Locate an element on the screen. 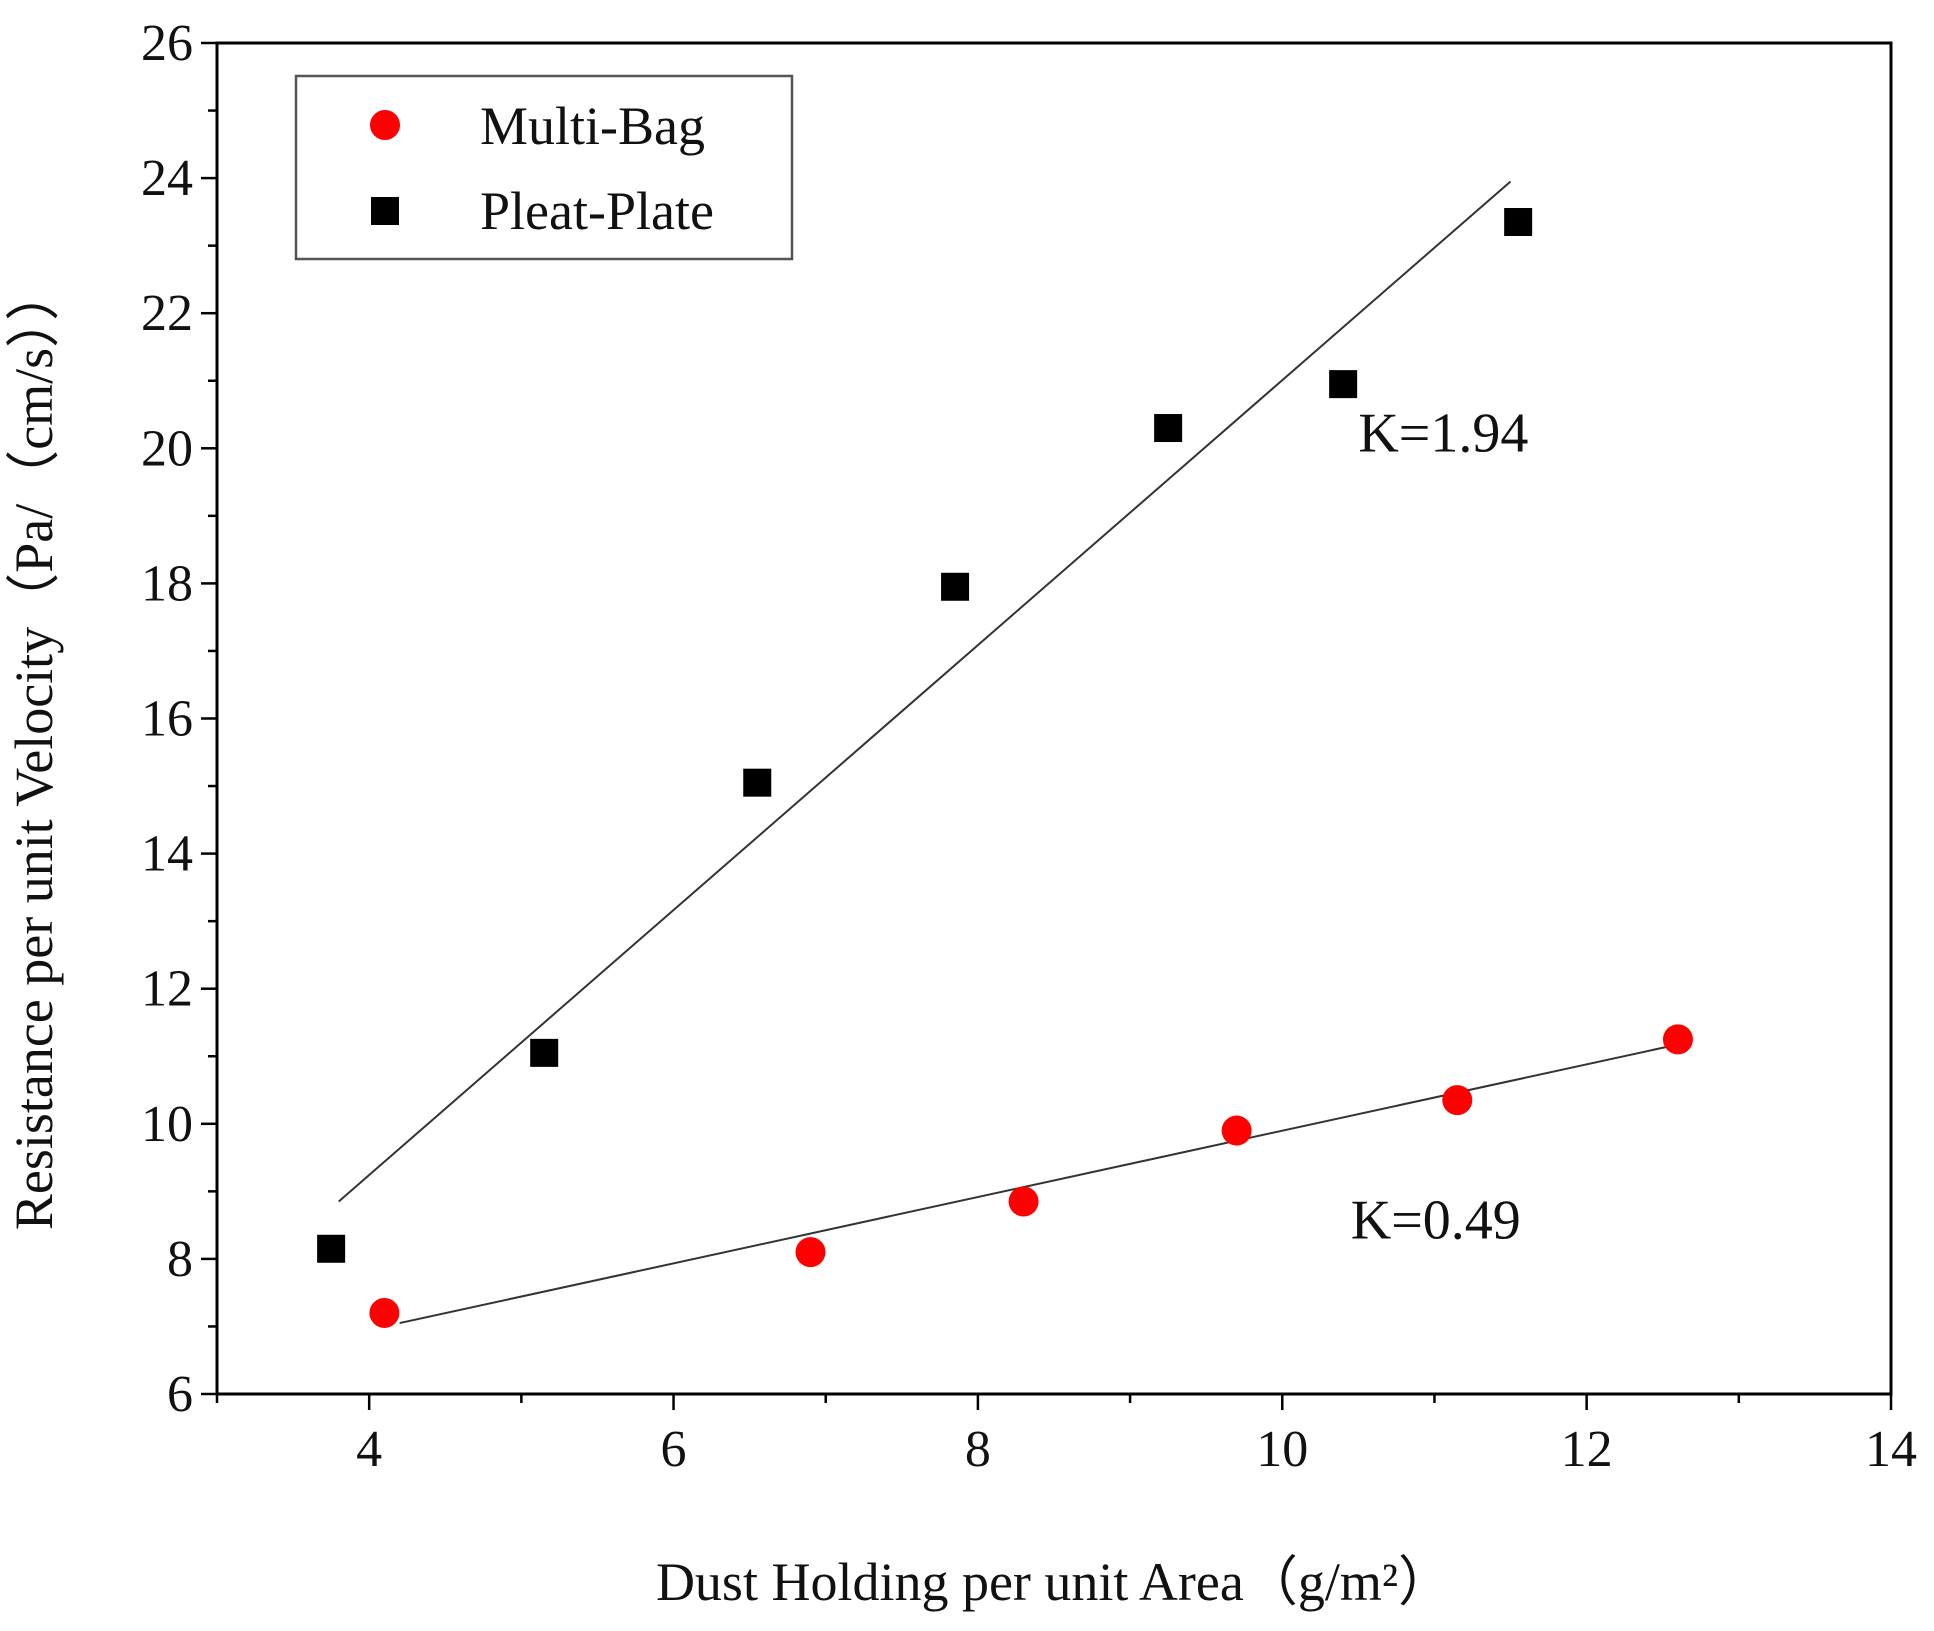 The height and width of the screenshot is (1631, 1934). y-tick-label: 16 is located at coordinates (167, 719).